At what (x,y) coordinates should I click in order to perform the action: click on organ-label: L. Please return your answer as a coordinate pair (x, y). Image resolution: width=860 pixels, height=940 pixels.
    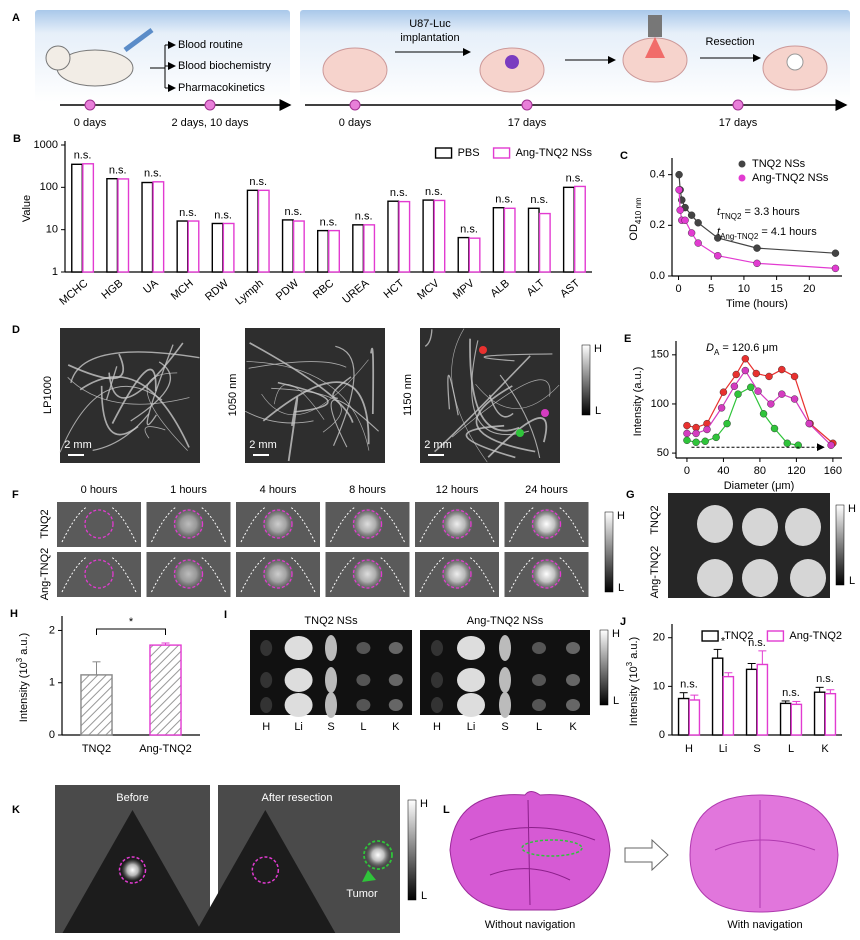
    Looking at the image, I should click on (539, 727).